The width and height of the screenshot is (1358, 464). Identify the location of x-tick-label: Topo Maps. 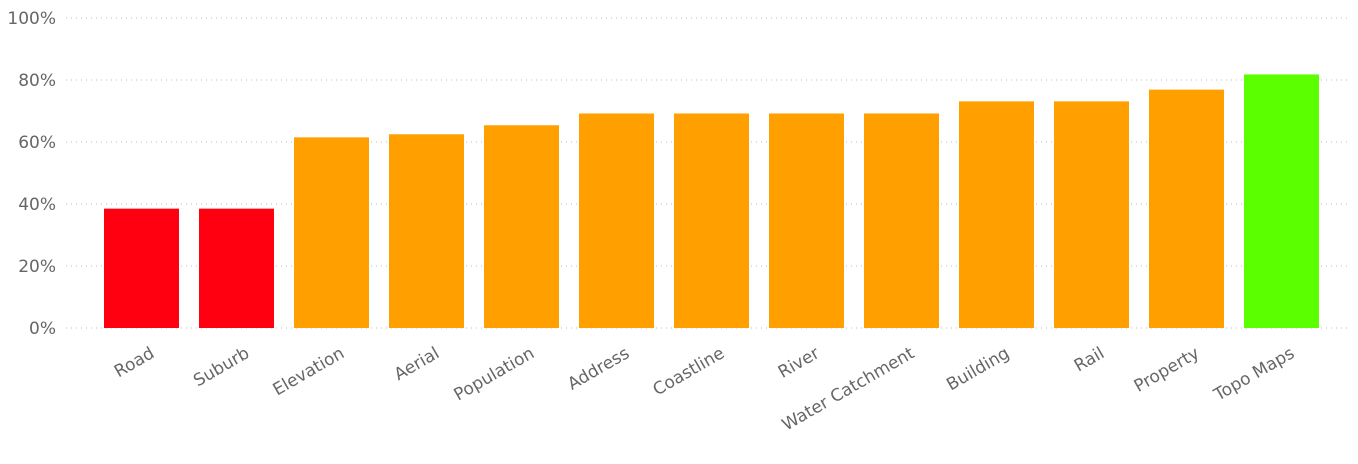
(1254, 374).